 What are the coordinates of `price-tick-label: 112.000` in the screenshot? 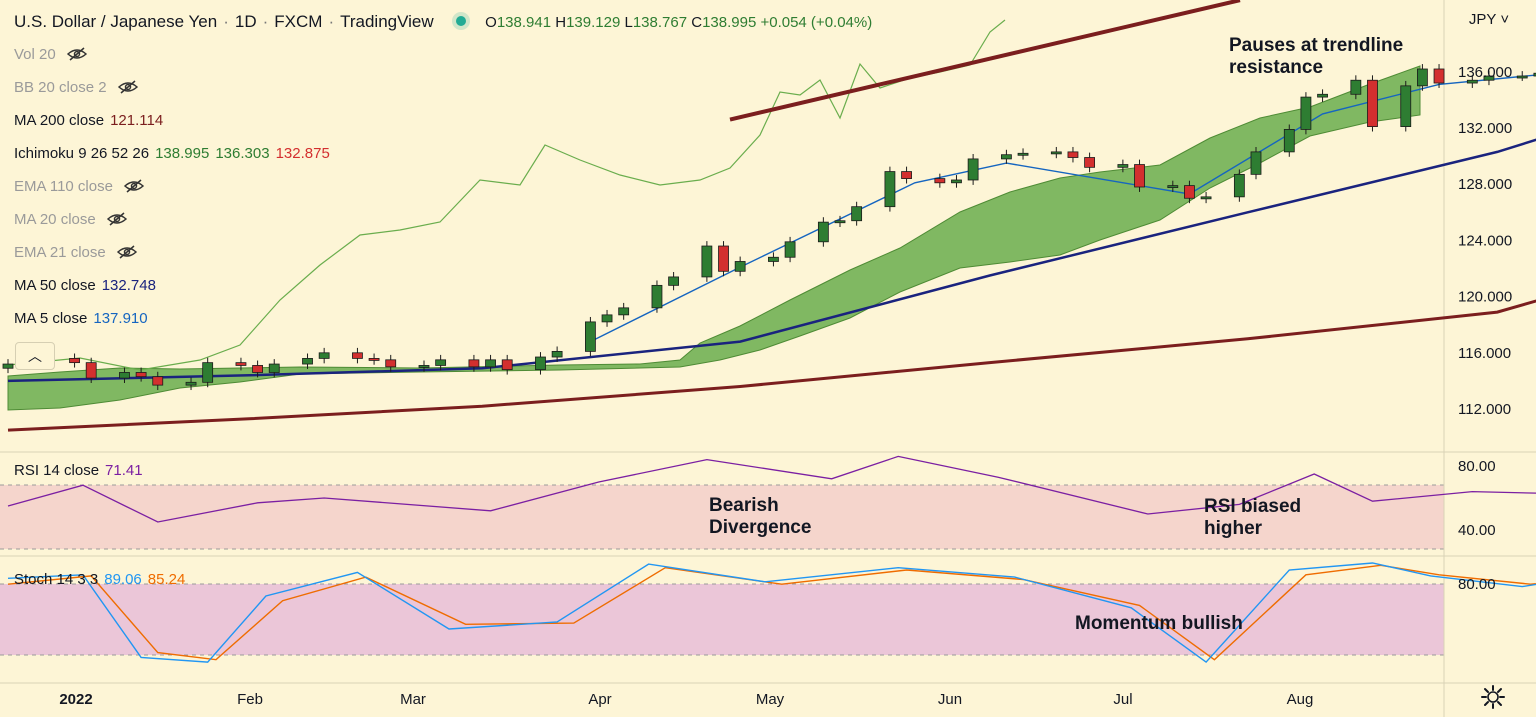 It's located at (1484, 409).